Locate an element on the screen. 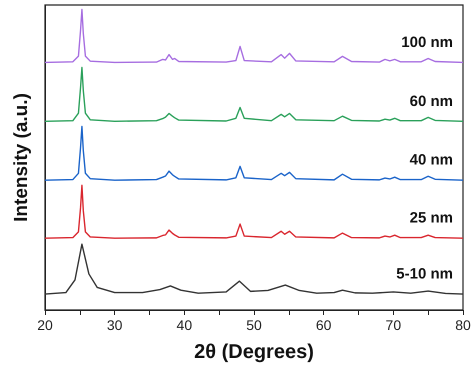 Image resolution: width=474 pixels, height=370 pixels. x-tick-label: 60 is located at coordinates (324, 325).